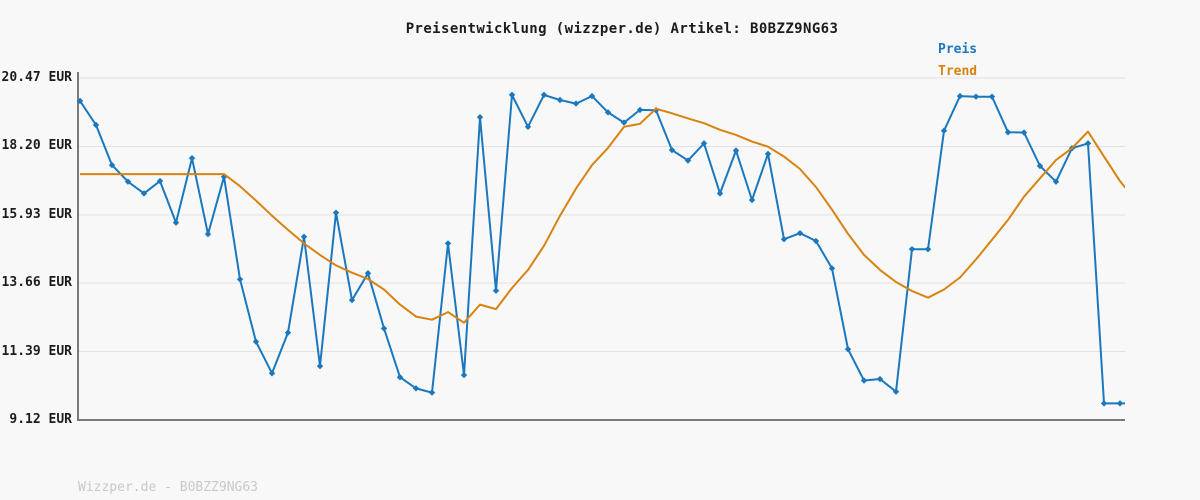 This screenshot has width=1200, height=500. What do you see at coordinates (958, 71) in the screenshot?
I see `legend-label-trend: Trend` at bounding box center [958, 71].